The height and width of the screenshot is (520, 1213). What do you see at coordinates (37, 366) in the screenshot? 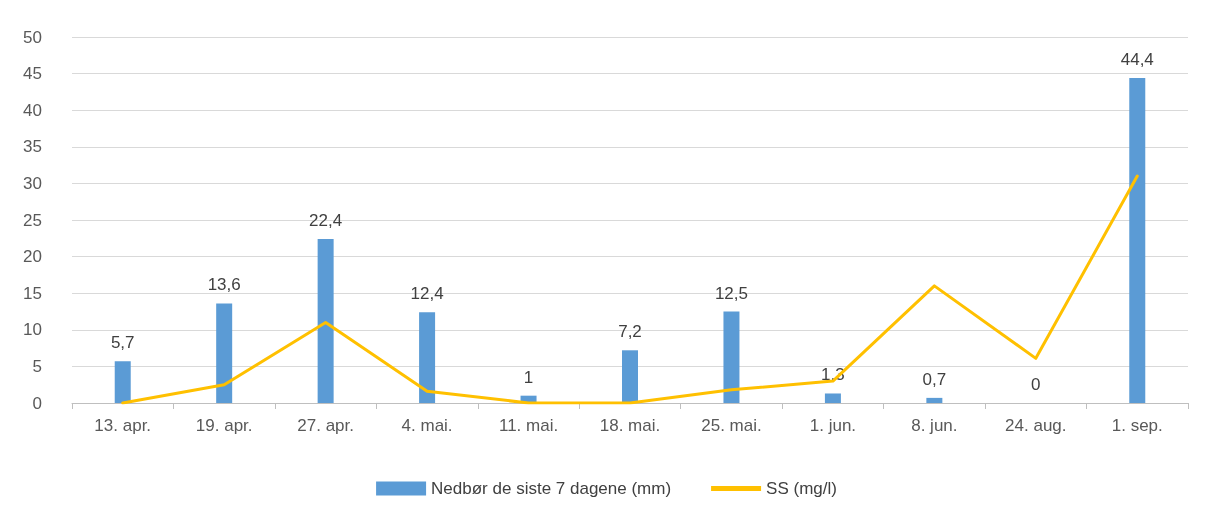
I see `y-tick-label: 5` at bounding box center [37, 366].